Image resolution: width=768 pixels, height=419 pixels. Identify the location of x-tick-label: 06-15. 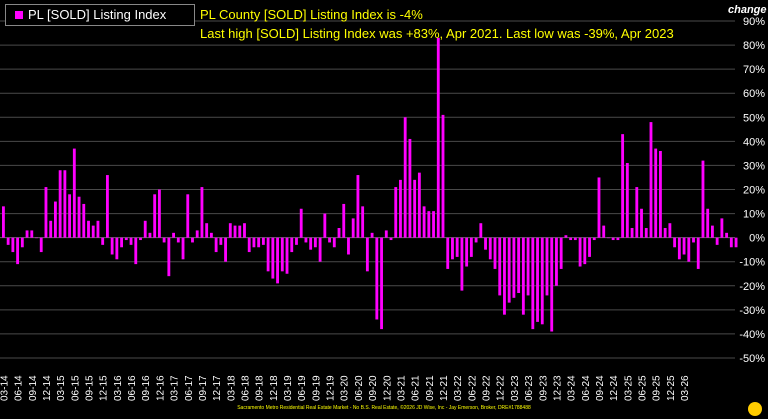
(75, 388).